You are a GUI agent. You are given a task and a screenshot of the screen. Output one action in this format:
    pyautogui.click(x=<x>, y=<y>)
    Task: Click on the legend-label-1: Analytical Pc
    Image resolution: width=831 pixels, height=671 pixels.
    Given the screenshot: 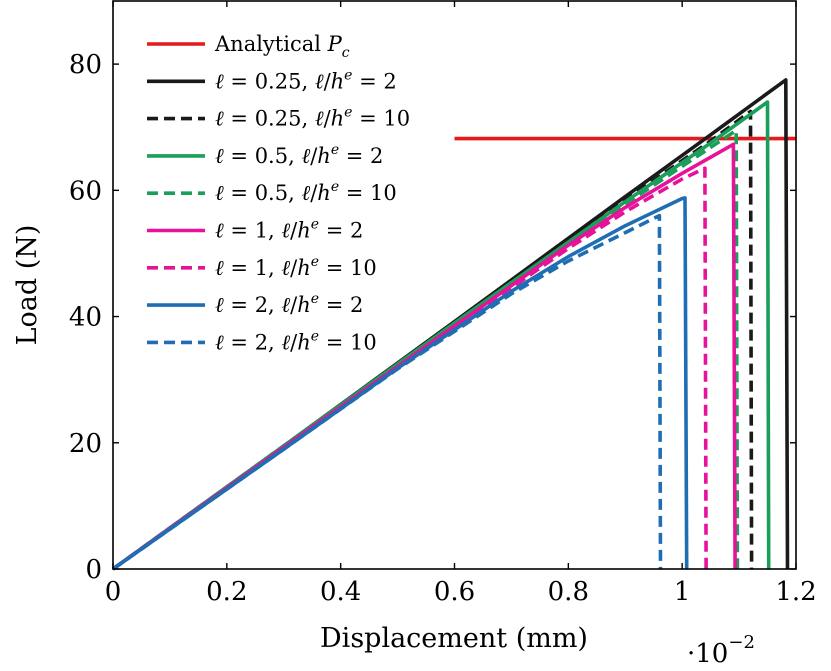 What is the action you would take?
    pyautogui.click(x=282, y=46)
    